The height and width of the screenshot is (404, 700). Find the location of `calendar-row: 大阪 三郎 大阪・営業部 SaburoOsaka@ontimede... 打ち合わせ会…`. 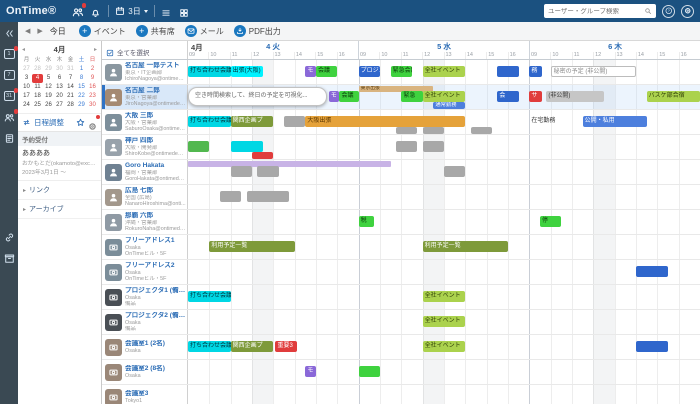

calendar-row: 大阪 三郎 大阪・営業部 SaburoOsaka@ontimede... 打ち合わせ会… is located at coordinates (401, 122).